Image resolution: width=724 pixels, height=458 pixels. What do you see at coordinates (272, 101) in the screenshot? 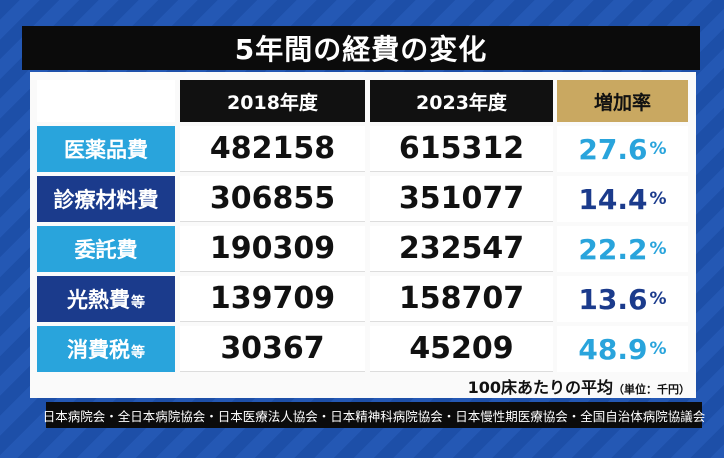
I see `column-header: 2018年度` at bounding box center [272, 101].